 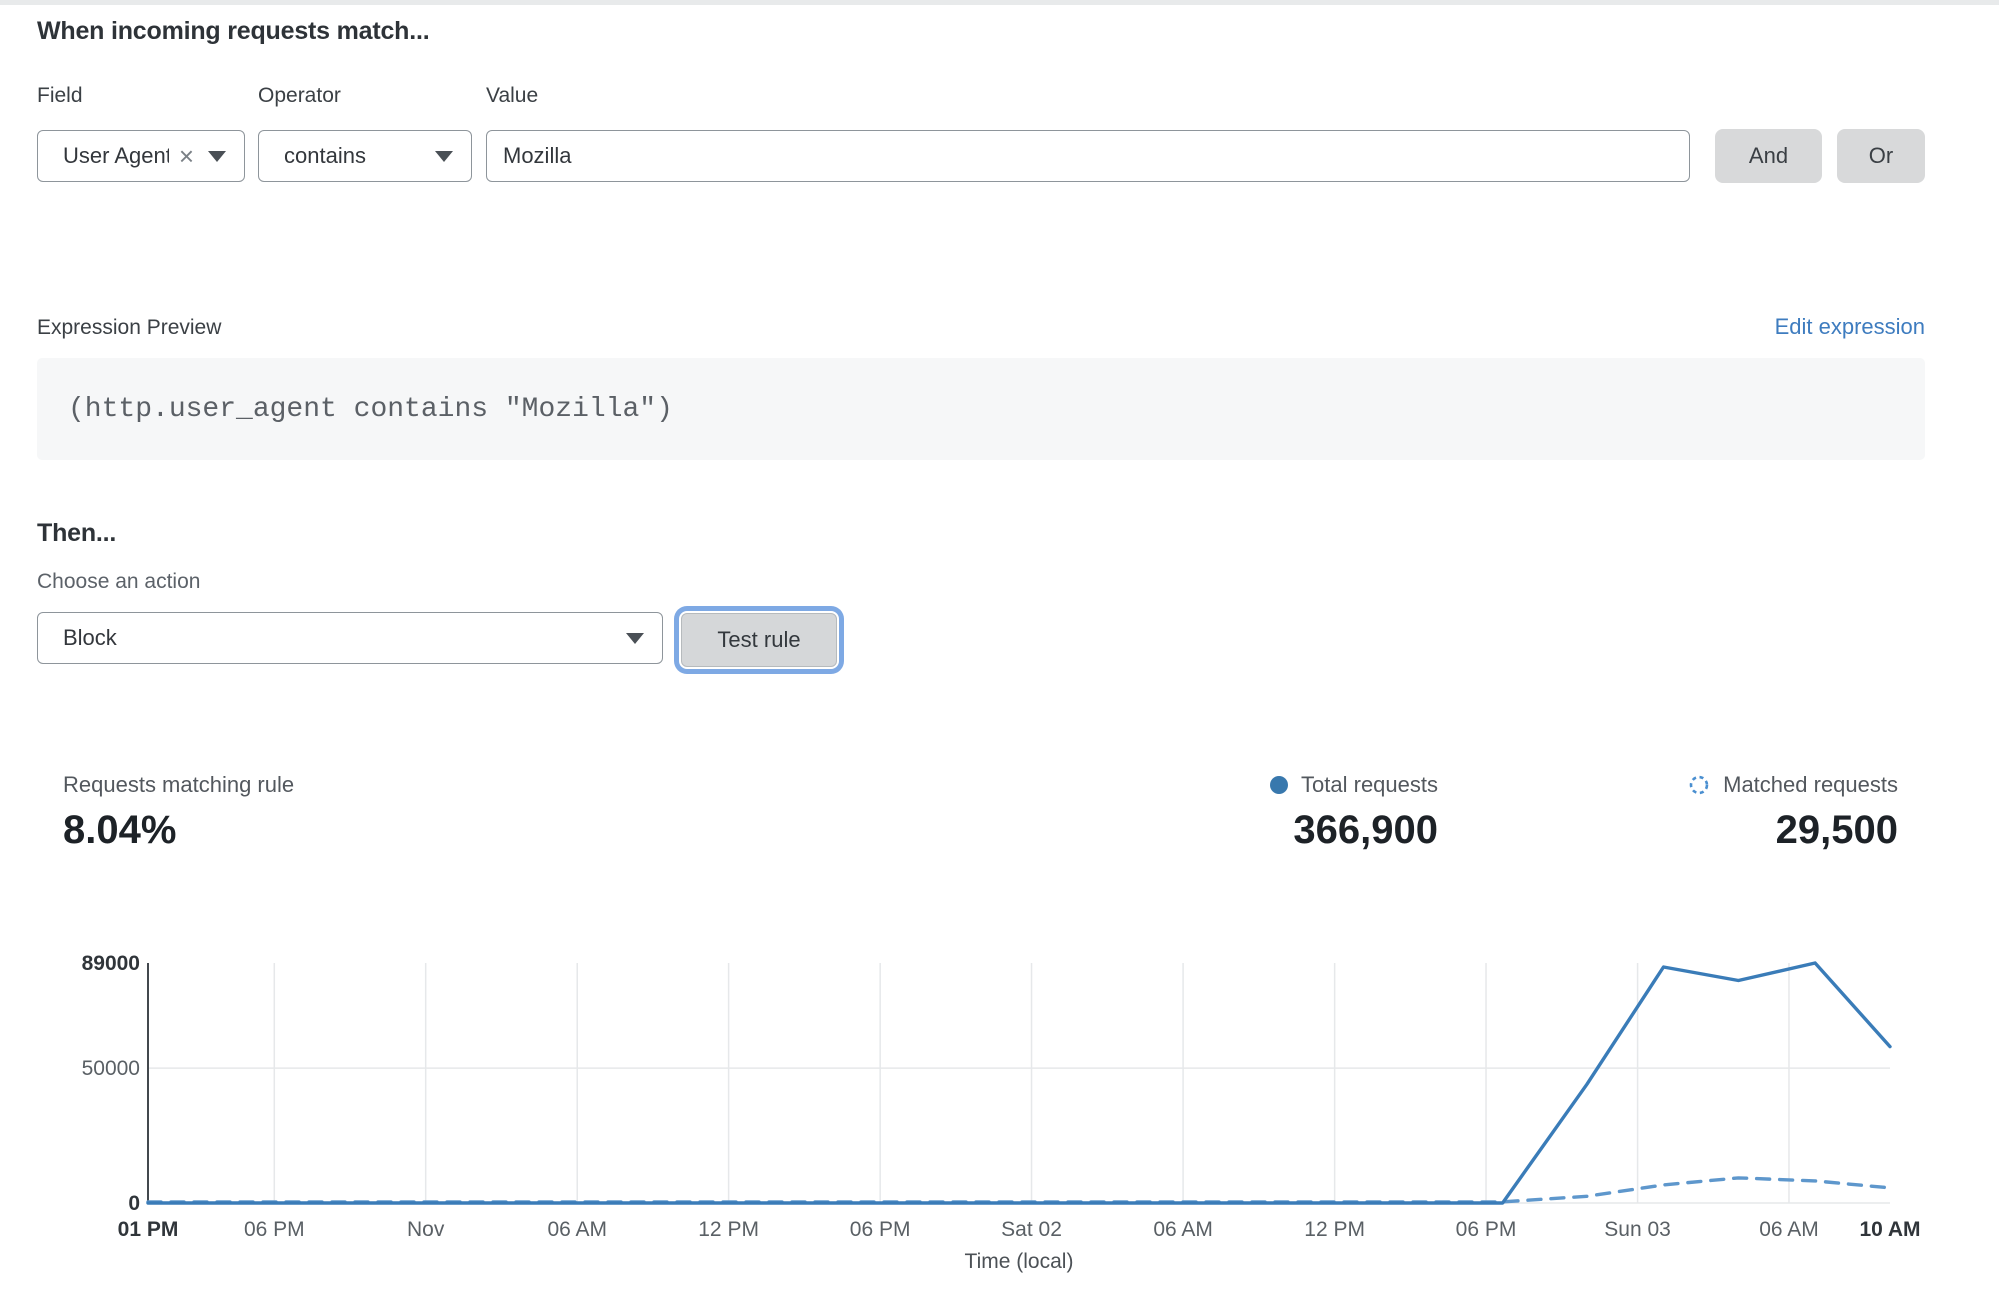 I want to click on test-rule-button: Test rule, so click(x=759, y=640).